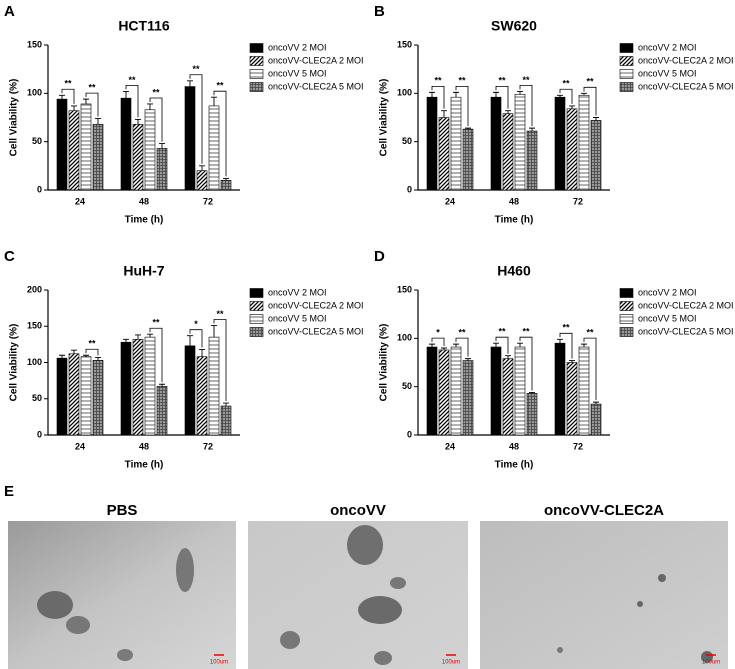 The image size is (735, 669). What do you see at coordinates (514, 446) in the screenshot?
I see `x-tick-label: 48` at bounding box center [514, 446].